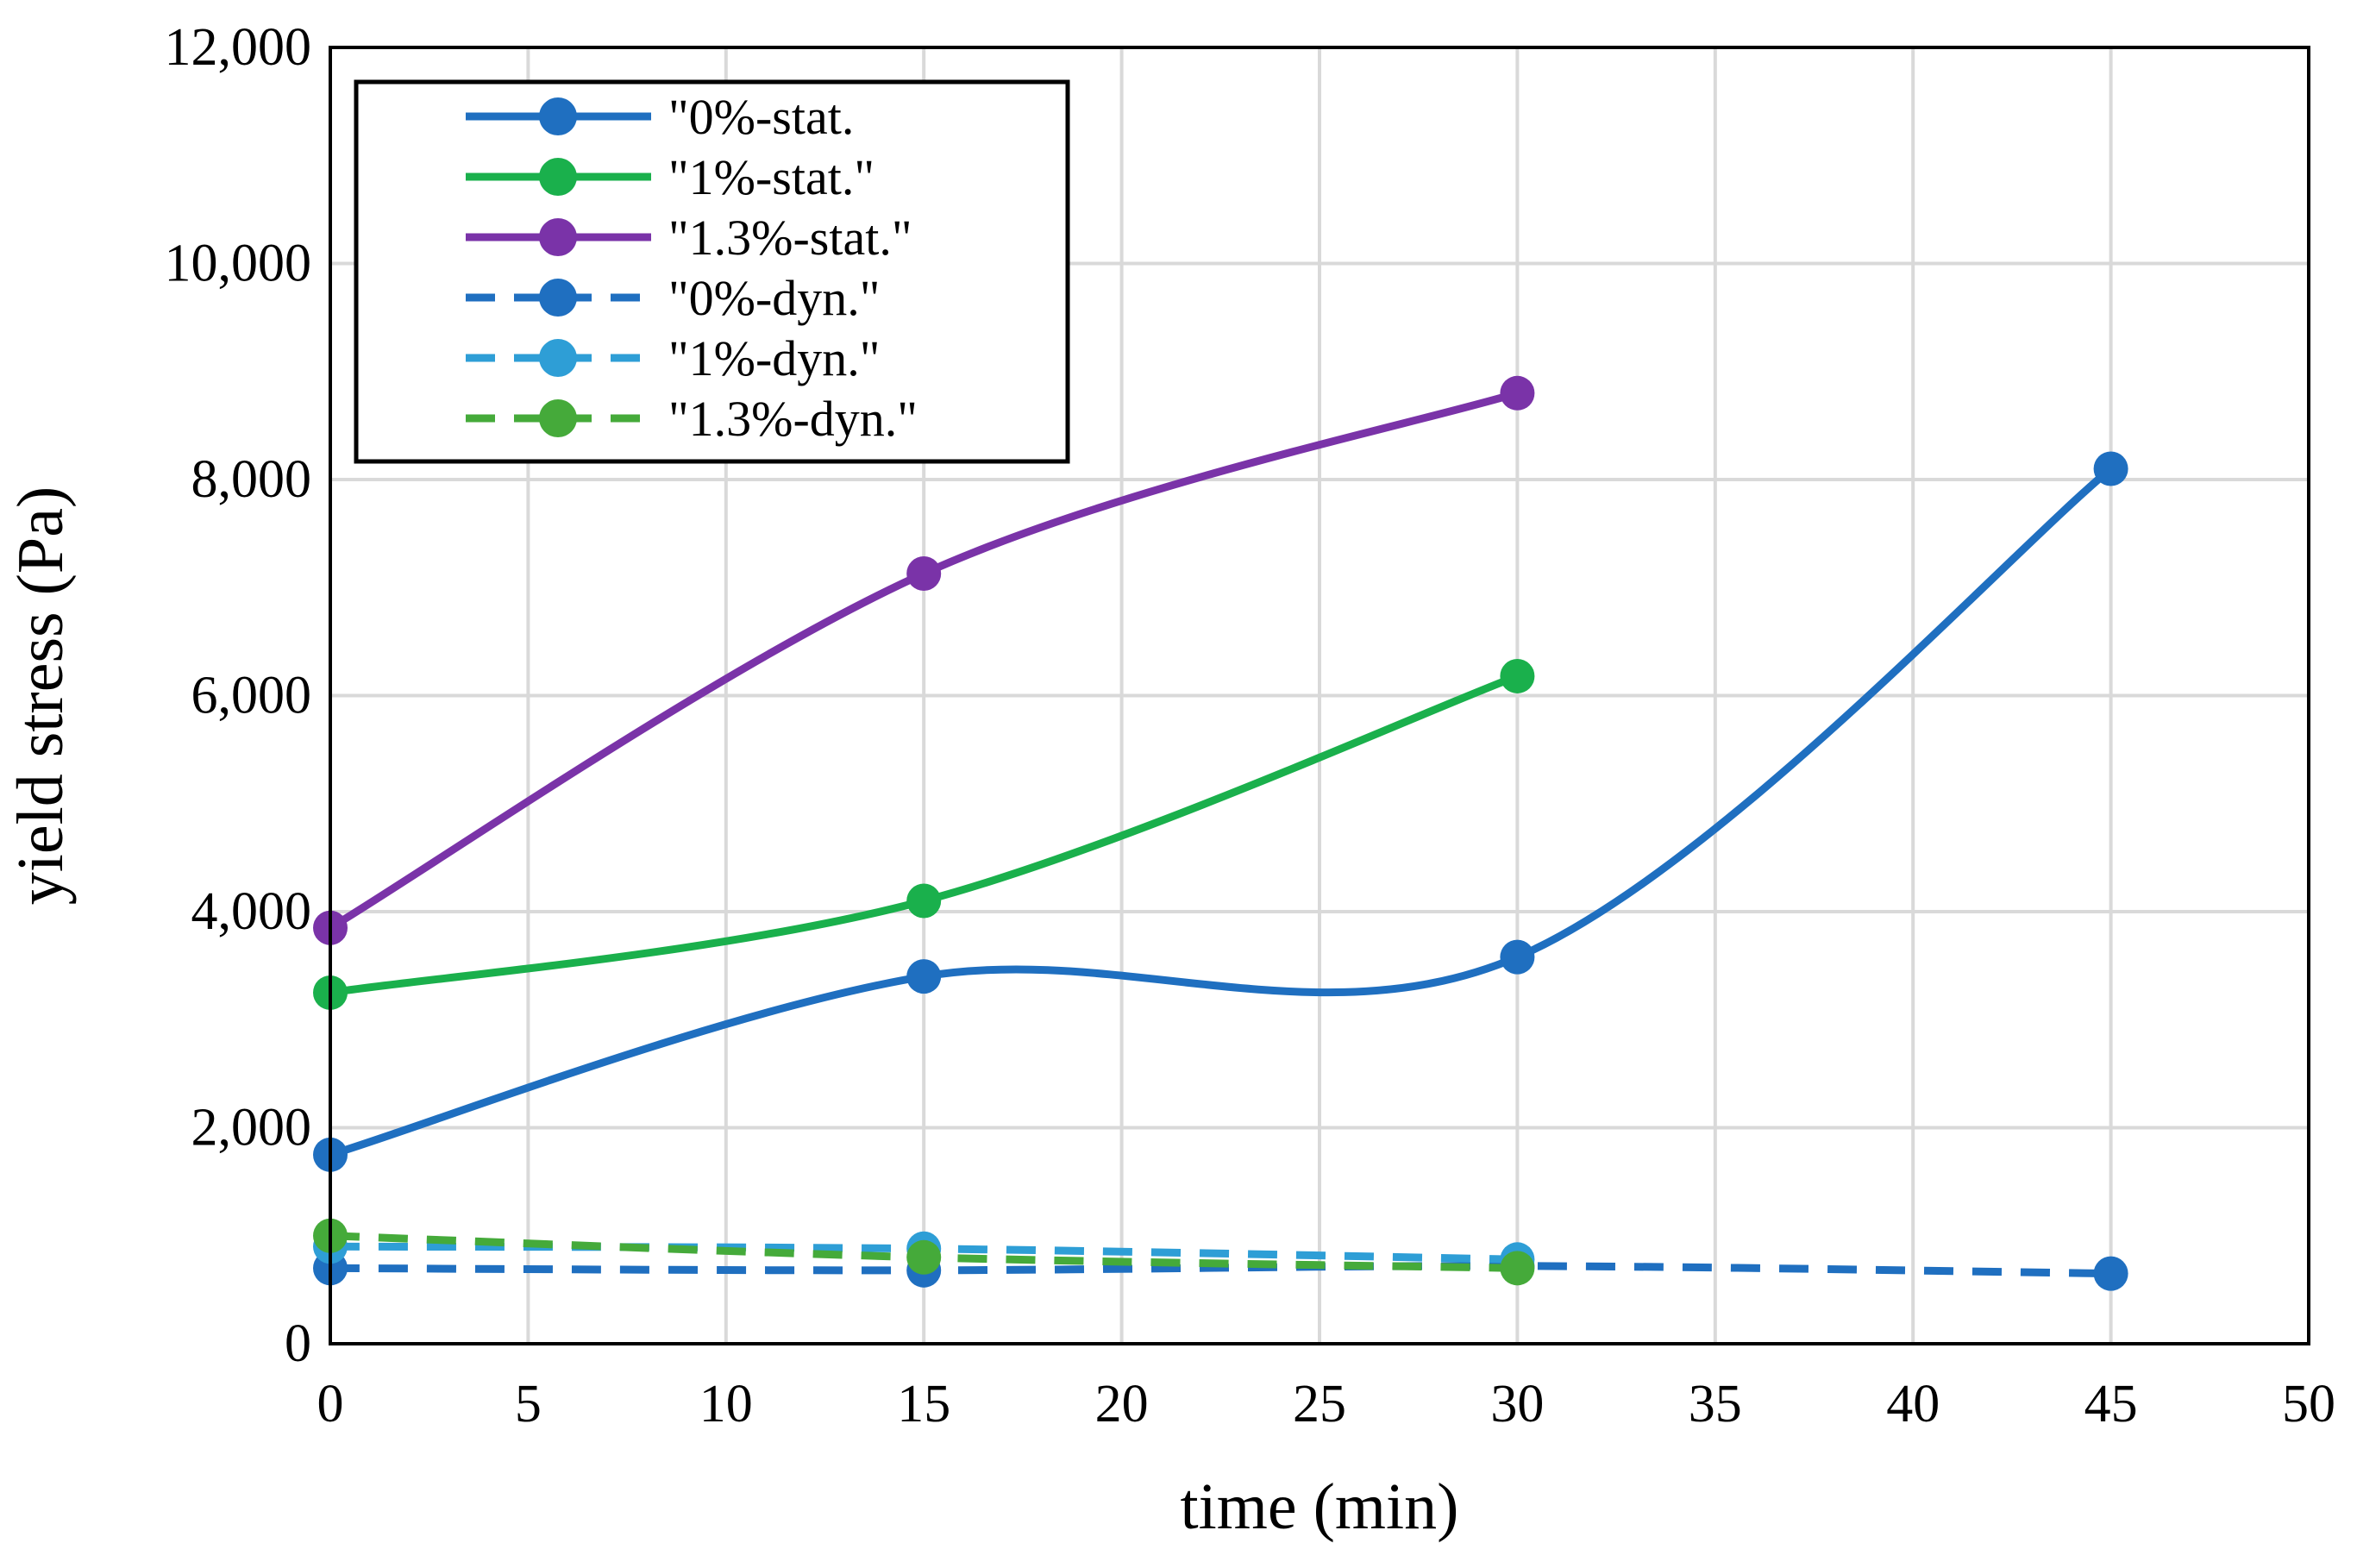  Describe the element at coordinates (793, 419) in the screenshot. I see `legend-label: "1.3%-dyn."` at that location.